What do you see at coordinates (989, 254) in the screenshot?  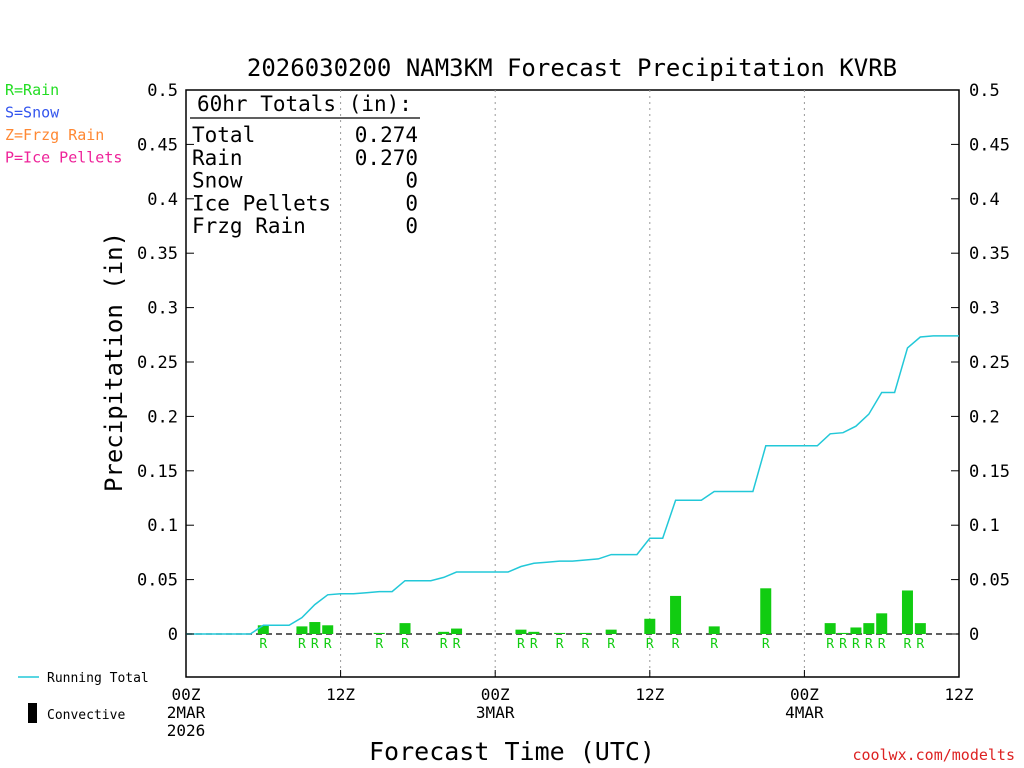 I see `y-tick-label-right: 0.35` at bounding box center [989, 254].